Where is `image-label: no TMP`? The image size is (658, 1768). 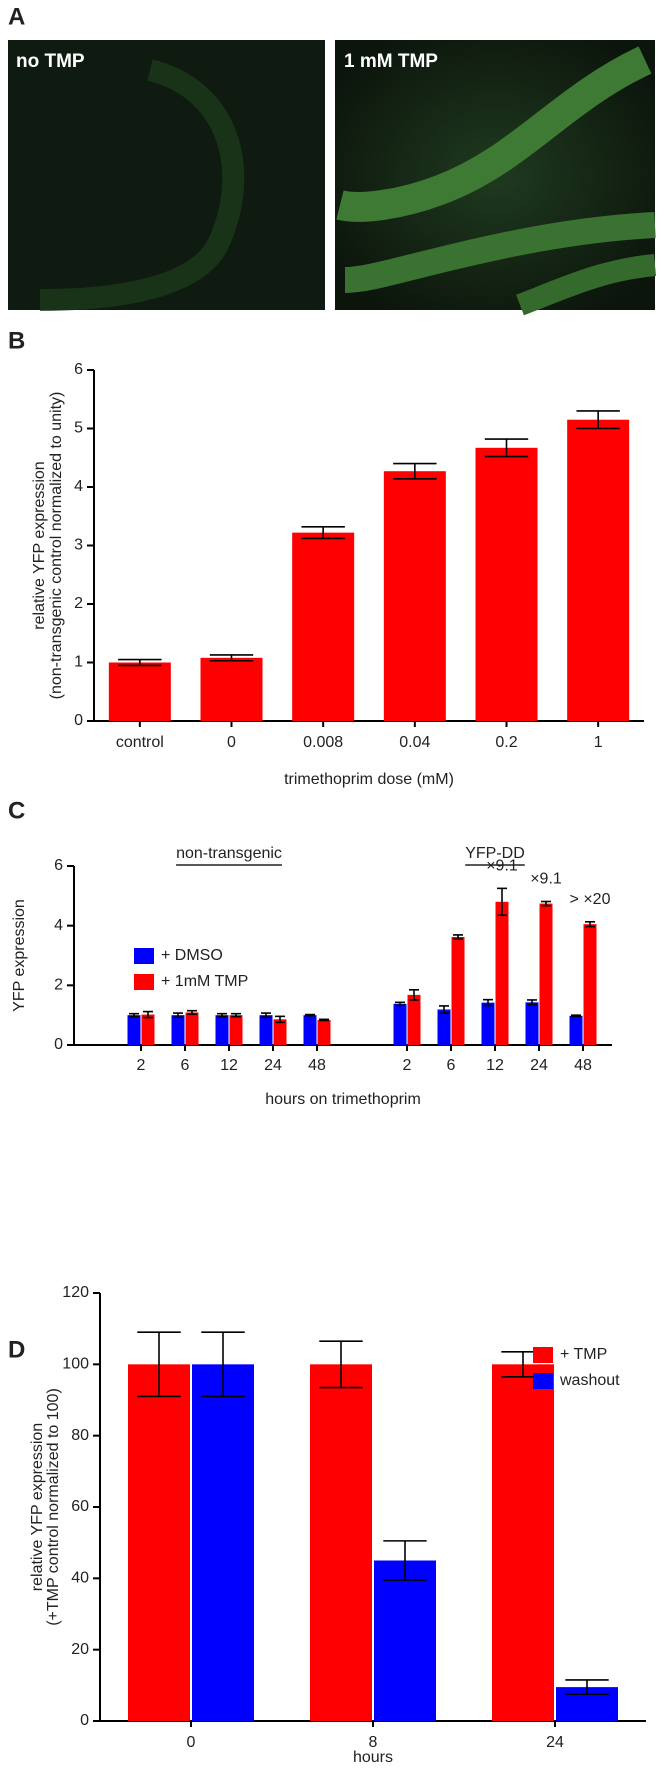
image-label: no TMP is located at coordinates (50, 61).